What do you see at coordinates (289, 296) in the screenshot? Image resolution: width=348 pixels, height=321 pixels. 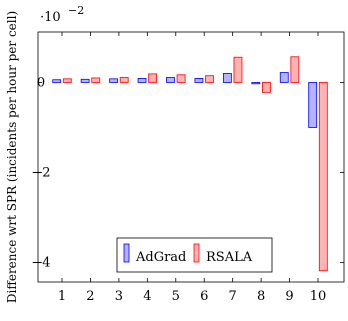 I see `x-tick-label: 9` at bounding box center [289, 296].